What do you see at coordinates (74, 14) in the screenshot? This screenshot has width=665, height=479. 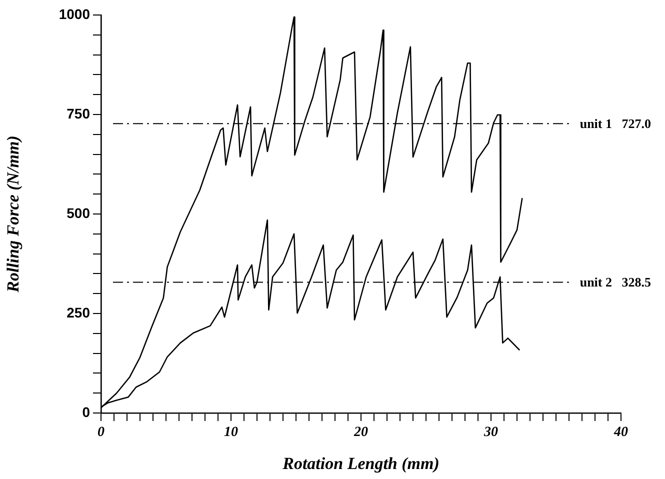 I see `y-tick-label: 1000` at bounding box center [74, 14].